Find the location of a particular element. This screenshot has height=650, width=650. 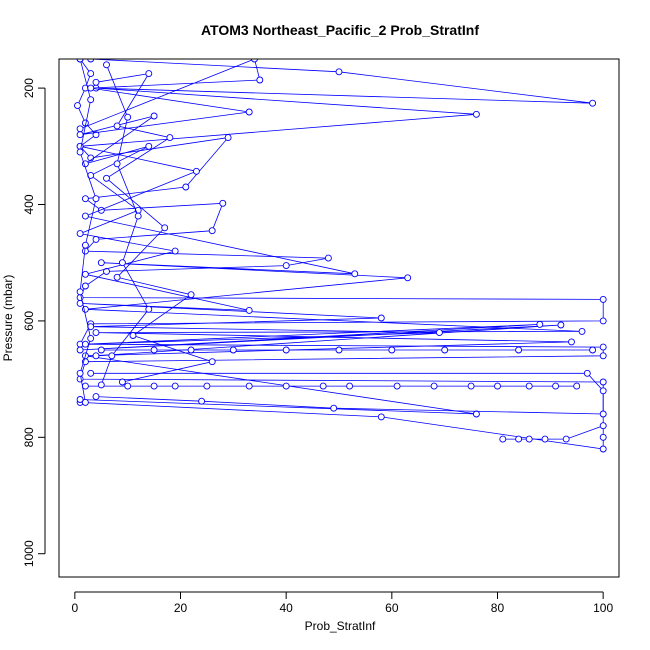

x-tick-label: 80 is located at coordinates (498, 608).